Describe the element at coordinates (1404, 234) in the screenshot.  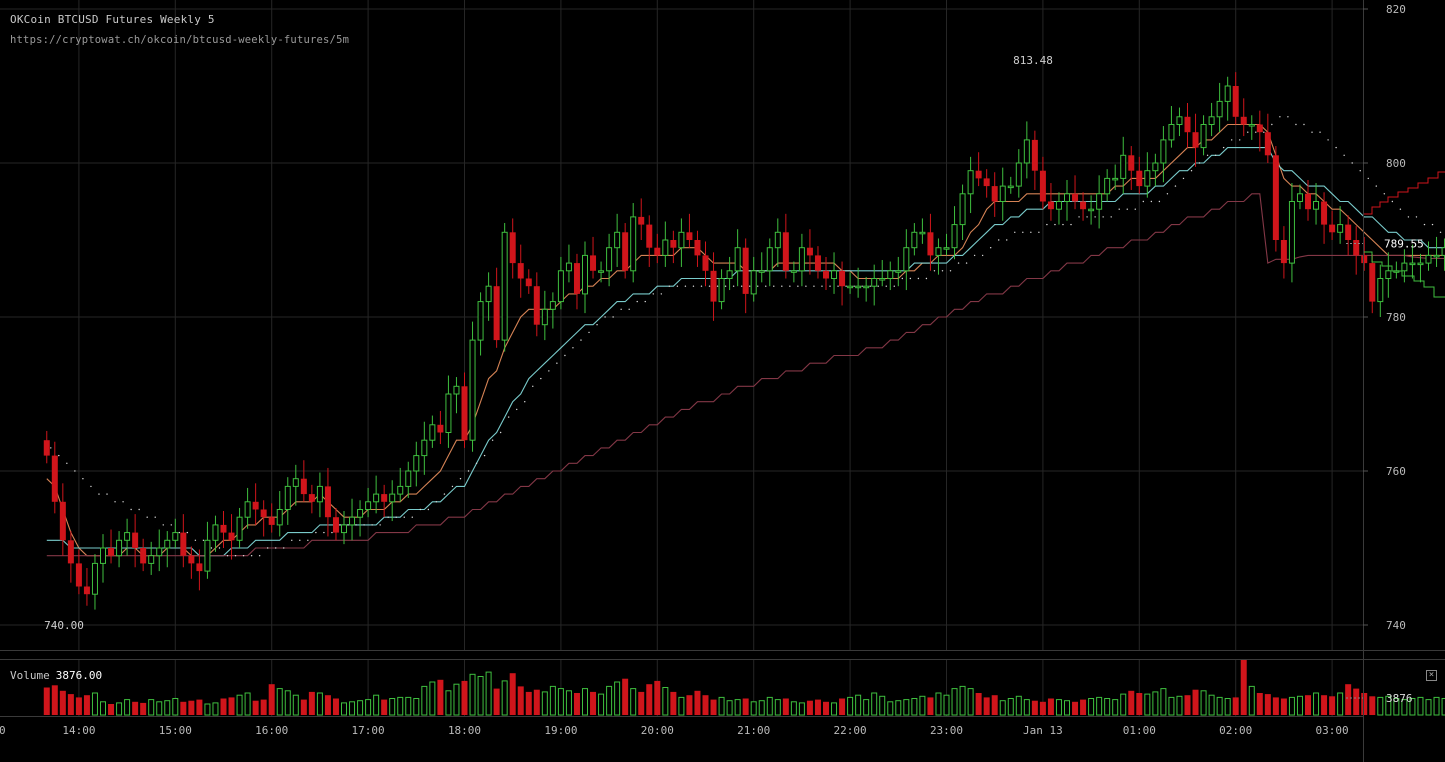
I see `depth-lines` at that location.